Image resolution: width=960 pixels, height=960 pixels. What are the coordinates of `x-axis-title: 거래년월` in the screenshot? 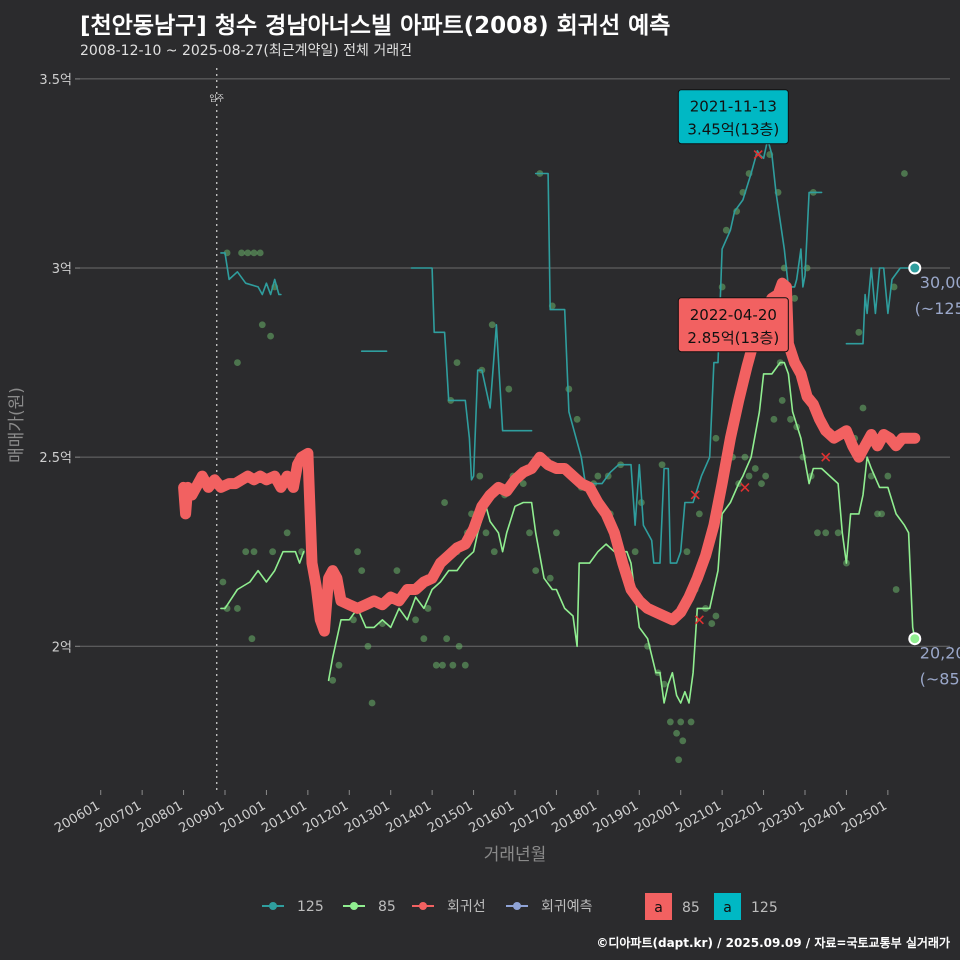 It's located at (515, 855).